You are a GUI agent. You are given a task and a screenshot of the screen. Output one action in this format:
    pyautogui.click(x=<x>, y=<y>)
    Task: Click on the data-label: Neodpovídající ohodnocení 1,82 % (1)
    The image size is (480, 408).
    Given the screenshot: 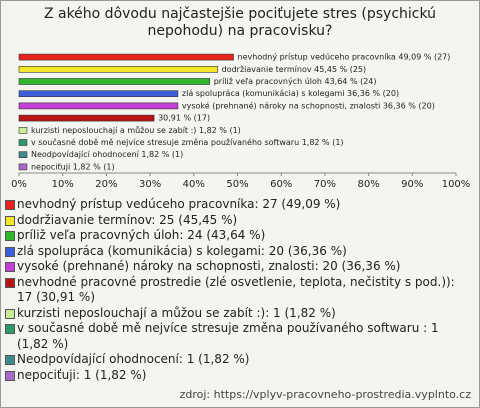 What is the action you would take?
    pyautogui.click(x=107, y=154)
    